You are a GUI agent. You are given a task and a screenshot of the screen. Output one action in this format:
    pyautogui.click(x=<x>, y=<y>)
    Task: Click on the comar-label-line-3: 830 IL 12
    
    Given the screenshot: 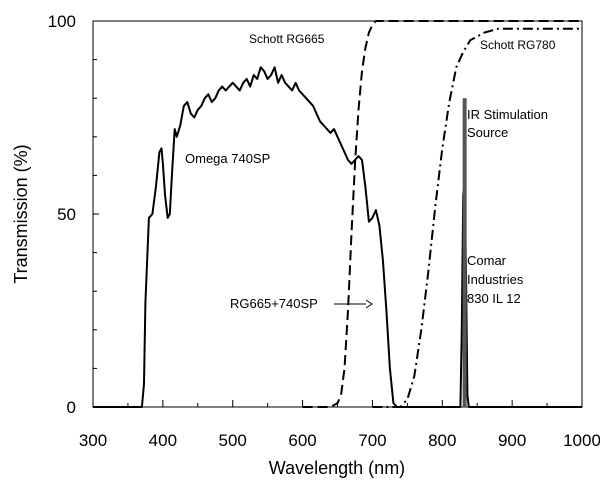 What is the action you would take?
    pyautogui.click(x=494, y=298)
    